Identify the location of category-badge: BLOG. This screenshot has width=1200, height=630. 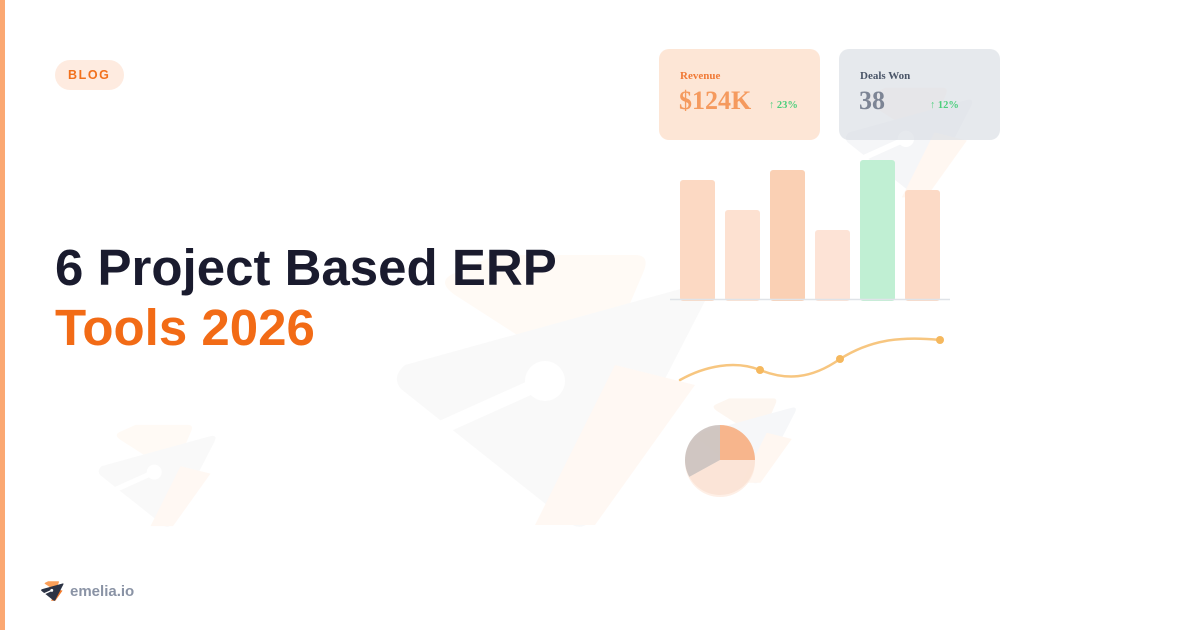
(89, 75).